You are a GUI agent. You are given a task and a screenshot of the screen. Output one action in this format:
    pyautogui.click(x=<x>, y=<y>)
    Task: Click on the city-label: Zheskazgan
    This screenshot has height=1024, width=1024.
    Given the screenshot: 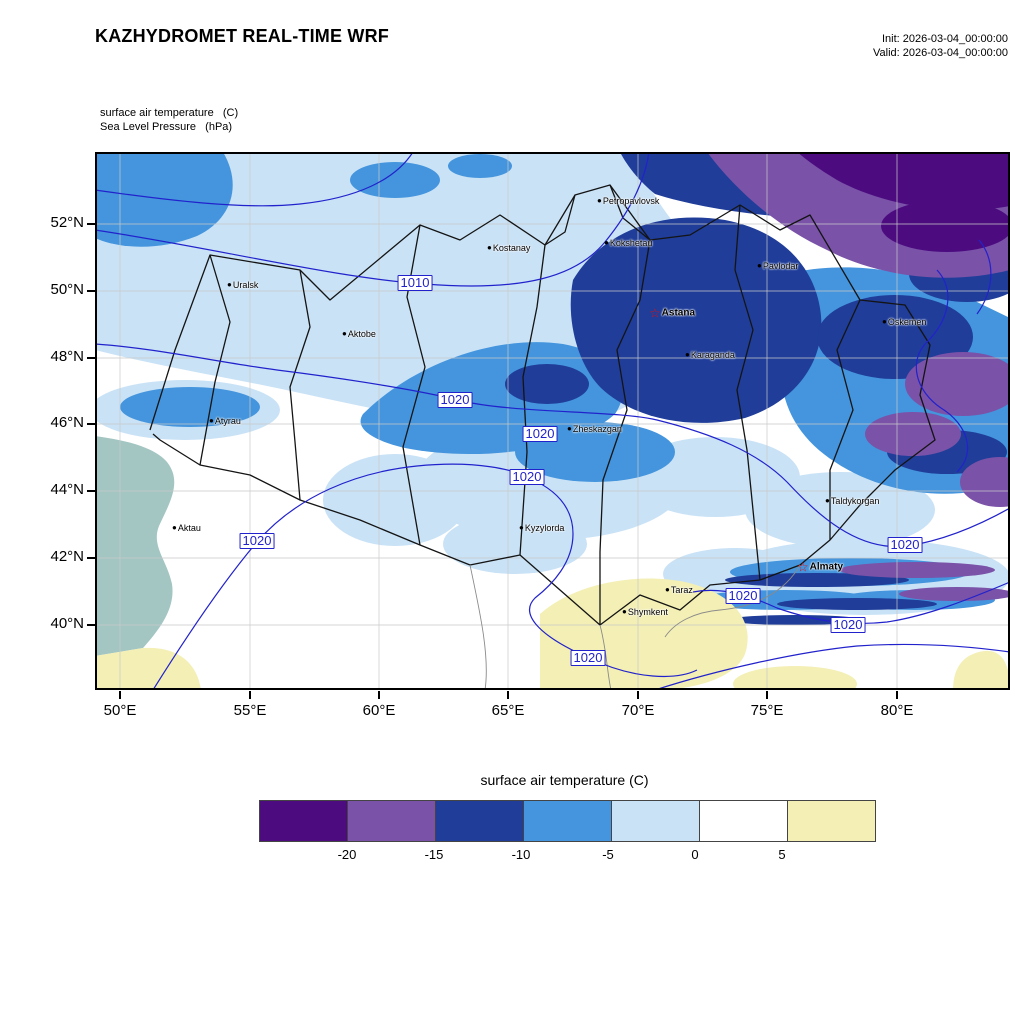 What is the action you would take?
    pyautogui.click(x=597, y=429)
    